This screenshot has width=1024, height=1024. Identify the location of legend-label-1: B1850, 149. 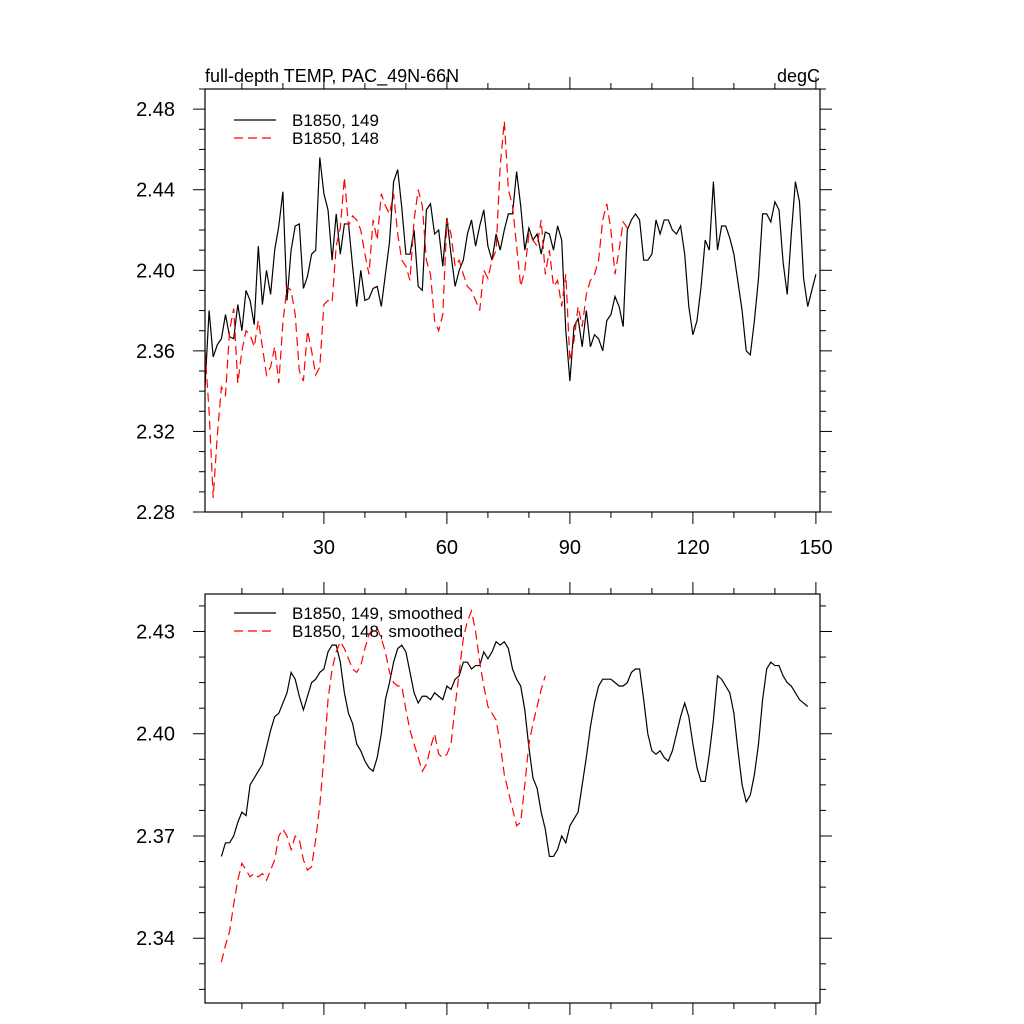
(335, 120).